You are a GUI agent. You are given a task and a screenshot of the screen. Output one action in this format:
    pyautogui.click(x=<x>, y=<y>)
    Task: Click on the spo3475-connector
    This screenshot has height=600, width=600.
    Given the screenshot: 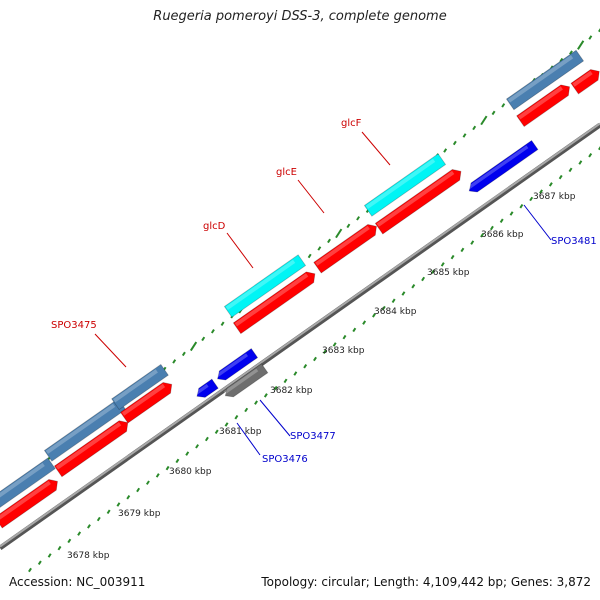 What is the action you would take?
    pyautogui.click(x=110, y=350)
    